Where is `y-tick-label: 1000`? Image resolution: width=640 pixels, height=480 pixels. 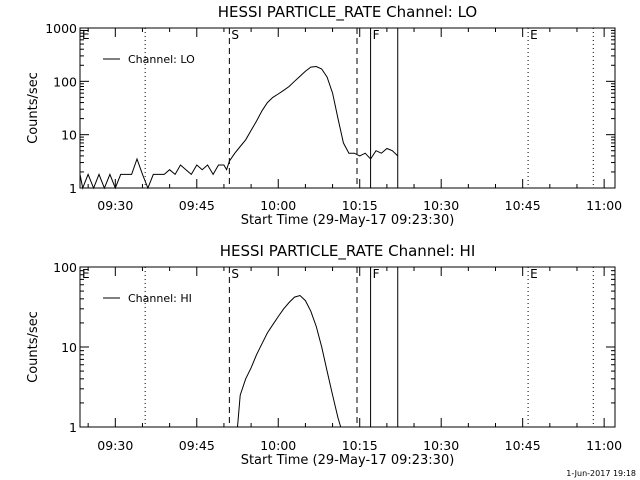
y-tick-label: 1000 is located at coordinates (61, 28).